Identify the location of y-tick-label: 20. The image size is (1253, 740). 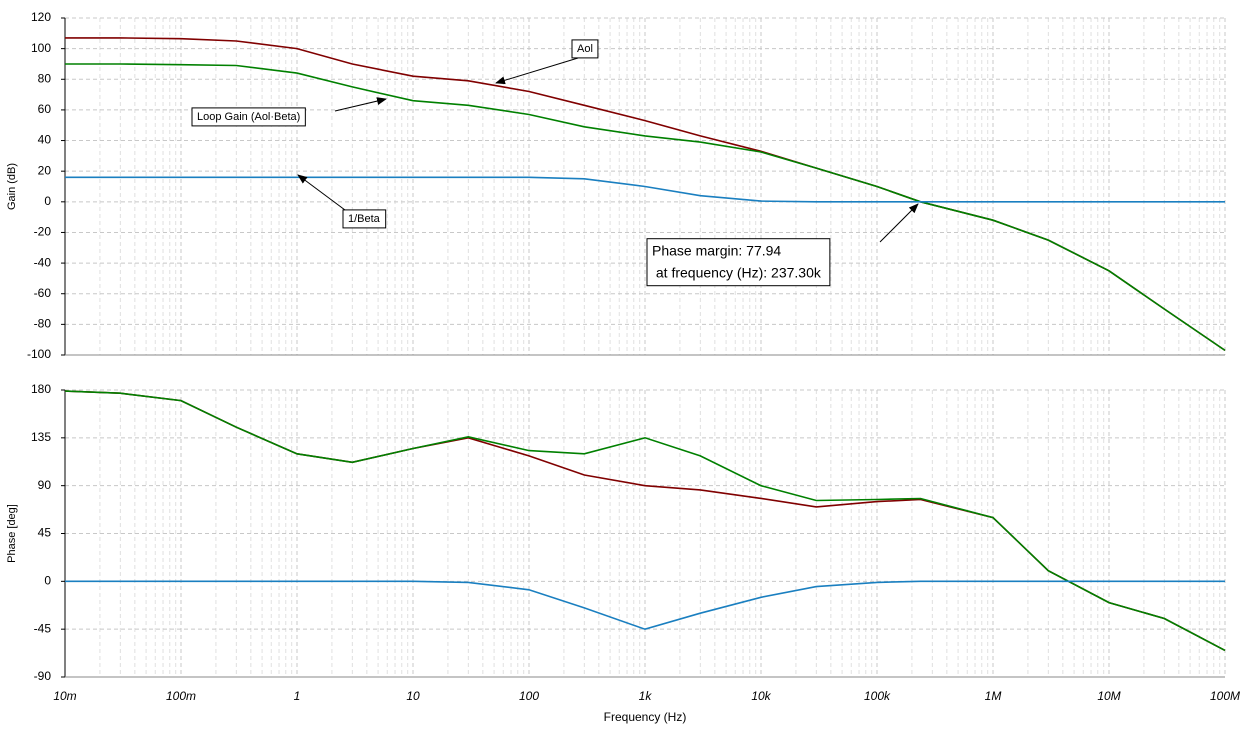
(45, 170).